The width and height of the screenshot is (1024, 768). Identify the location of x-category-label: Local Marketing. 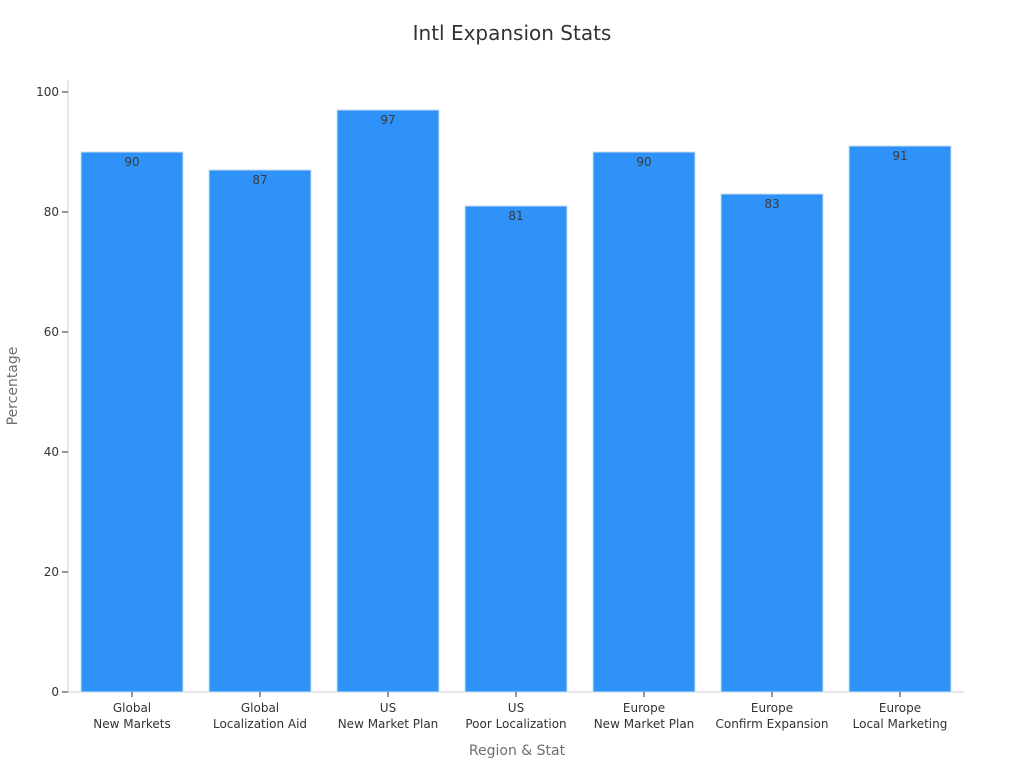
(900, 724).